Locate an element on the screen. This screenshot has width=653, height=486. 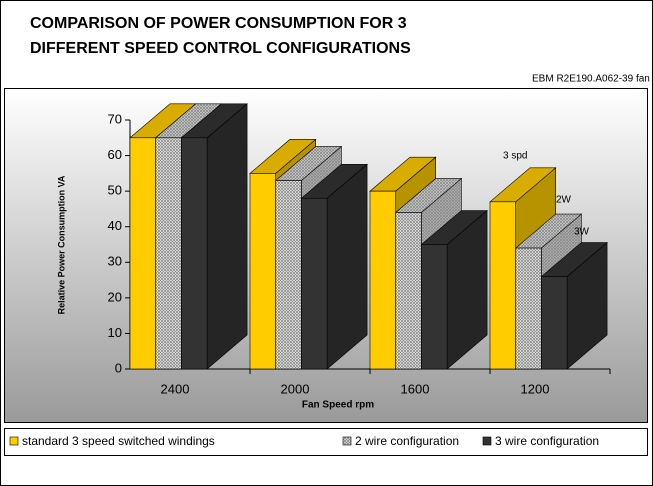
legend-label: 3 wire configuration is located at coordinates (547, 441).